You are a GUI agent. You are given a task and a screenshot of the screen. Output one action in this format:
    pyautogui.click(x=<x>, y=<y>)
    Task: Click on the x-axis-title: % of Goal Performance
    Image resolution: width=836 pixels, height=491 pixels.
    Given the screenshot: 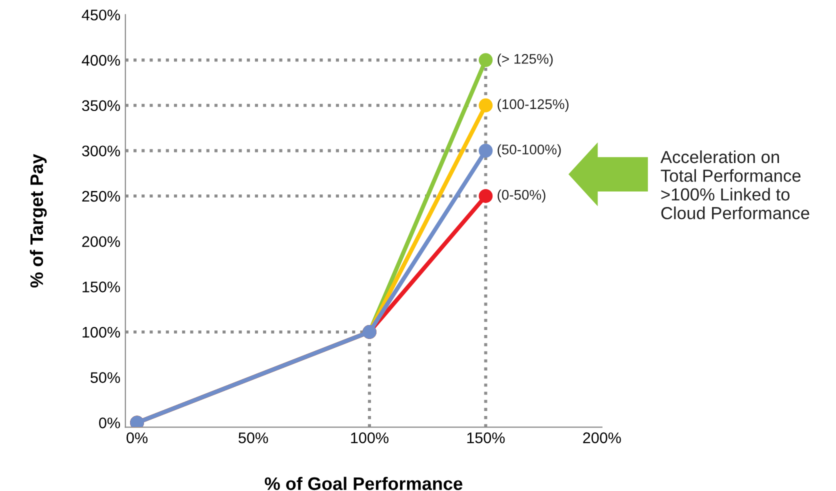 What is the action you would take?
    pyautogui.click(x=363, y=483)
    